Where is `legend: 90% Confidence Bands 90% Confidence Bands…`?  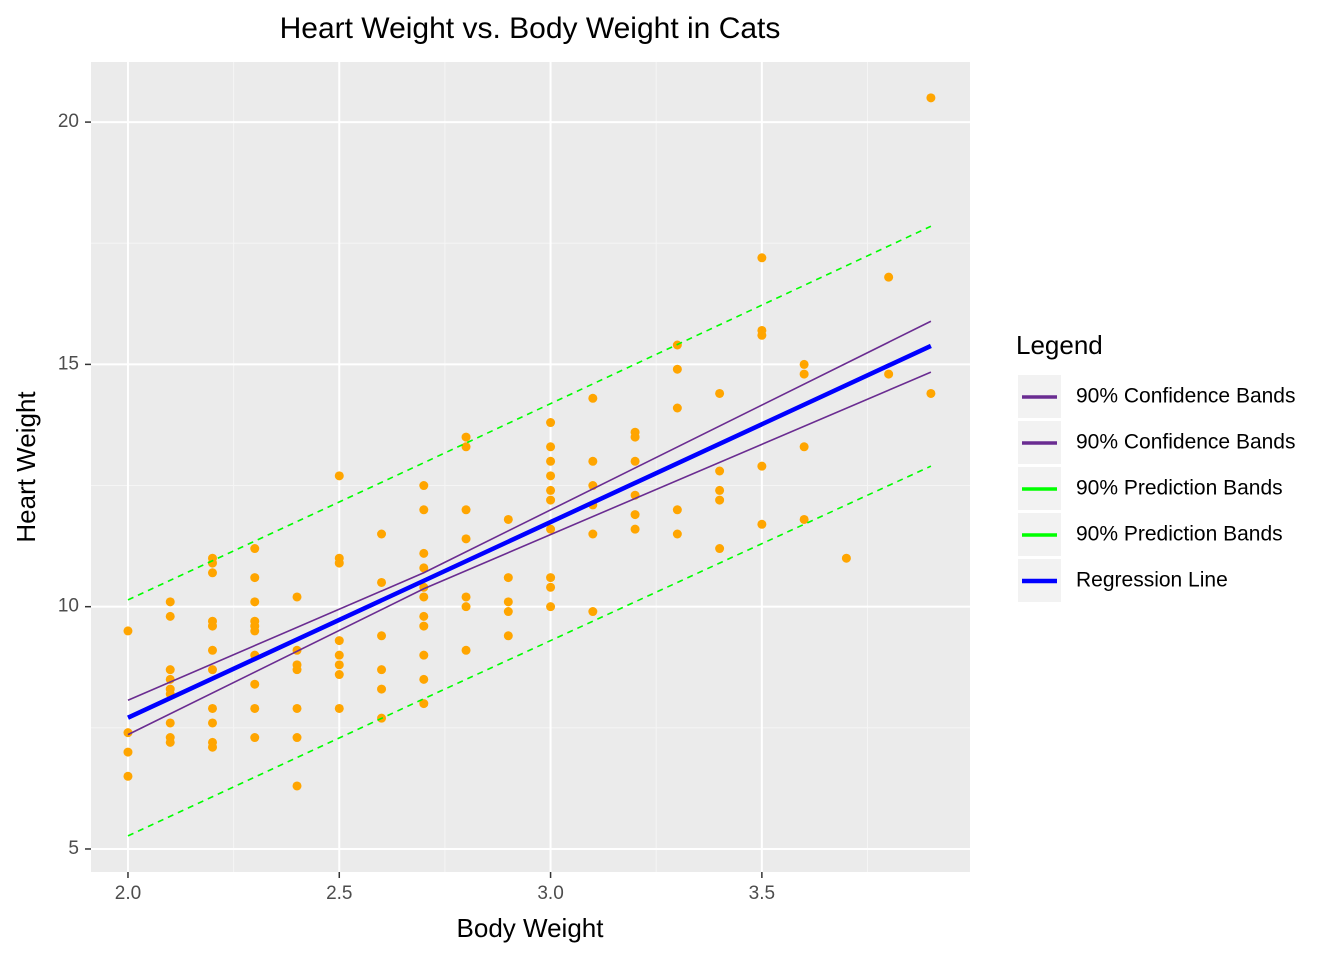
legend: 90% Confidence Bands 90% Confidence Bands… is located at coordinates (1157, 488).